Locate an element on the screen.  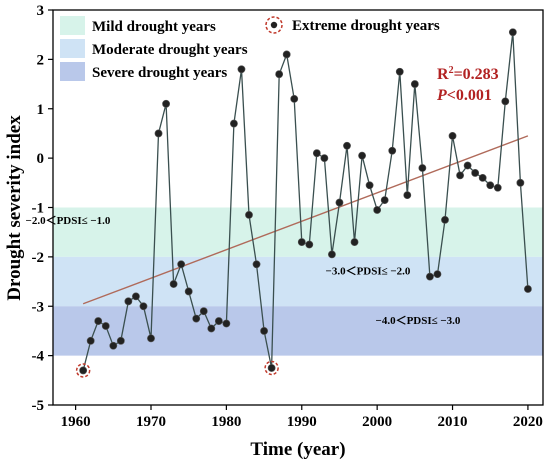
y-axis-title: Drought severity index is located at coordinates (14, 208).